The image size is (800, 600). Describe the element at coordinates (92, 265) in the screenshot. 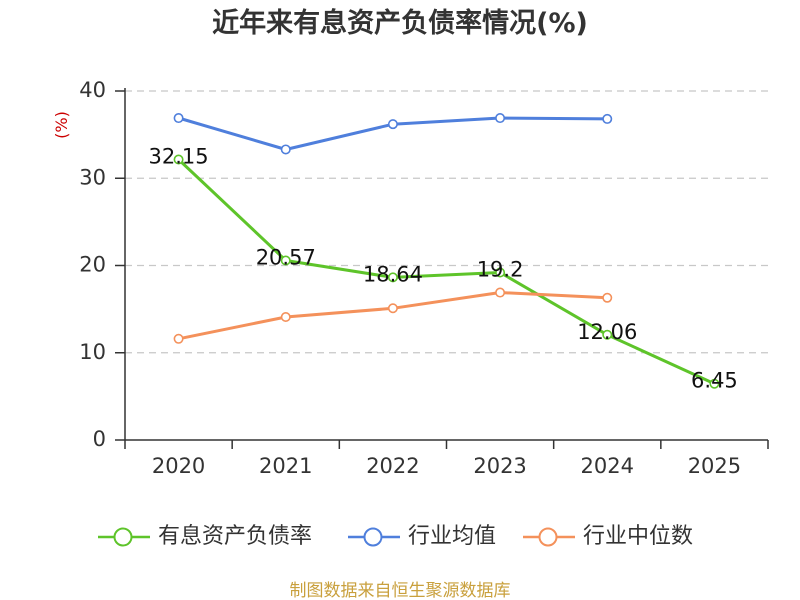

I see `y-tick-label: 20` at that location.